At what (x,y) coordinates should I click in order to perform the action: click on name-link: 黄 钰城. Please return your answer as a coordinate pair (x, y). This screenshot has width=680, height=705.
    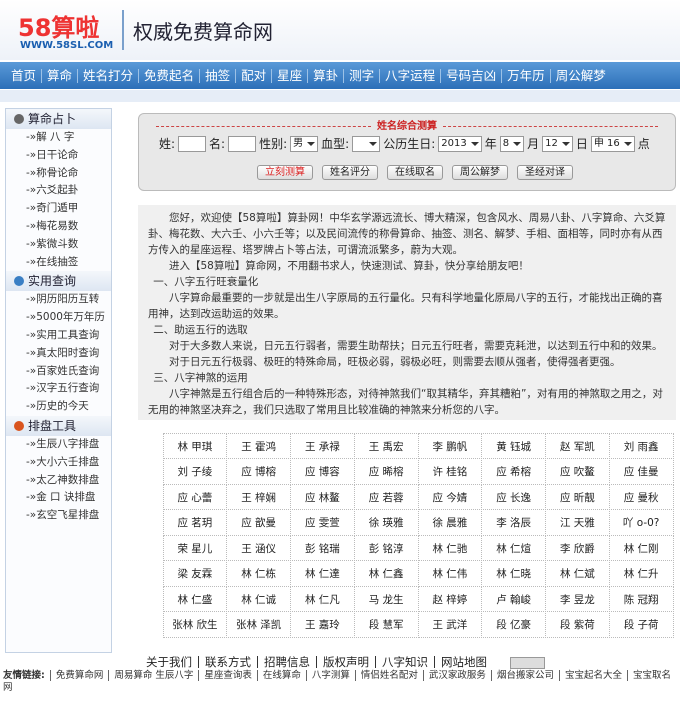
    Looking at the image, I should click on (513, 445).